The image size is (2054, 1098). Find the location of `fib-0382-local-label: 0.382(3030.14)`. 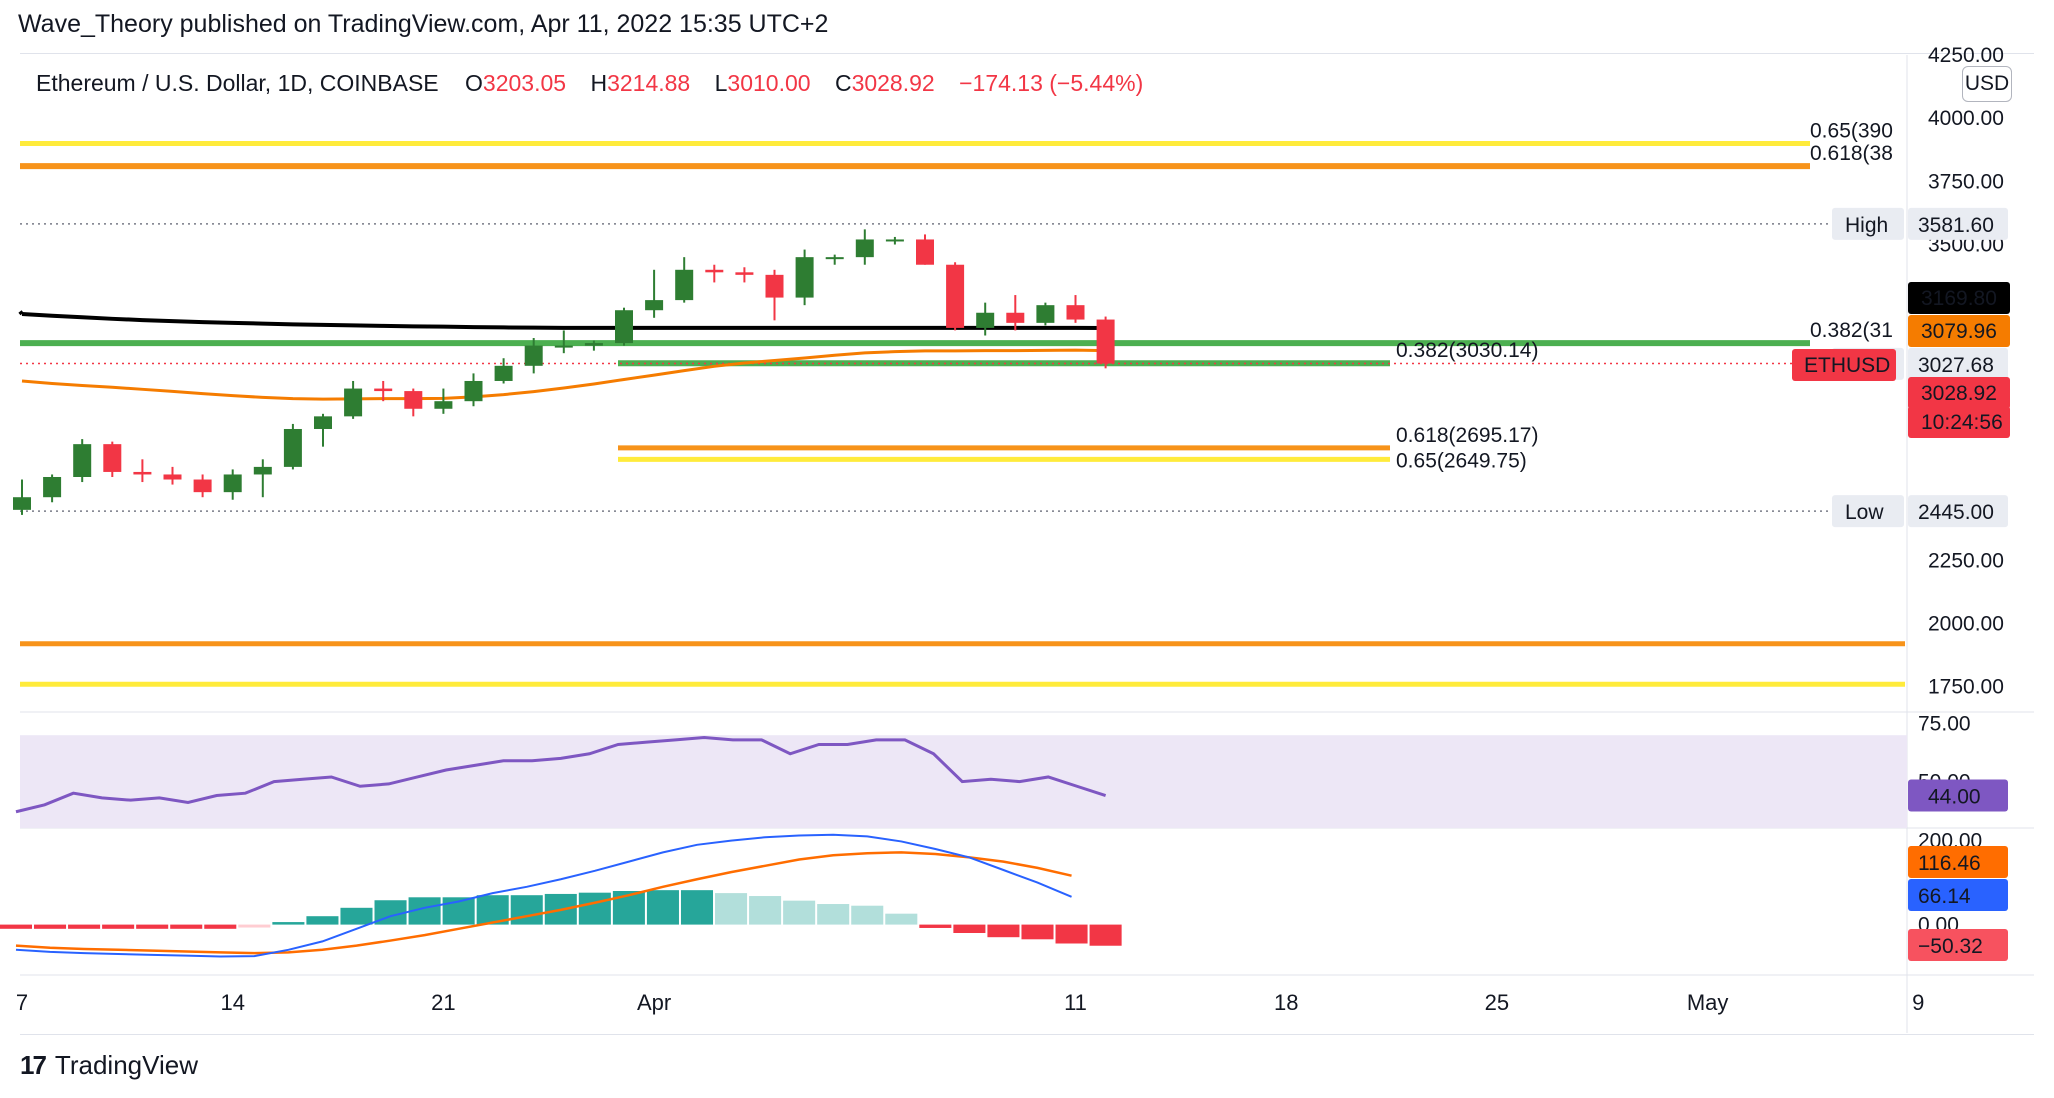

fib-0382-local-label: 0.382(3030.14) is located at coordinates (1467, 350).